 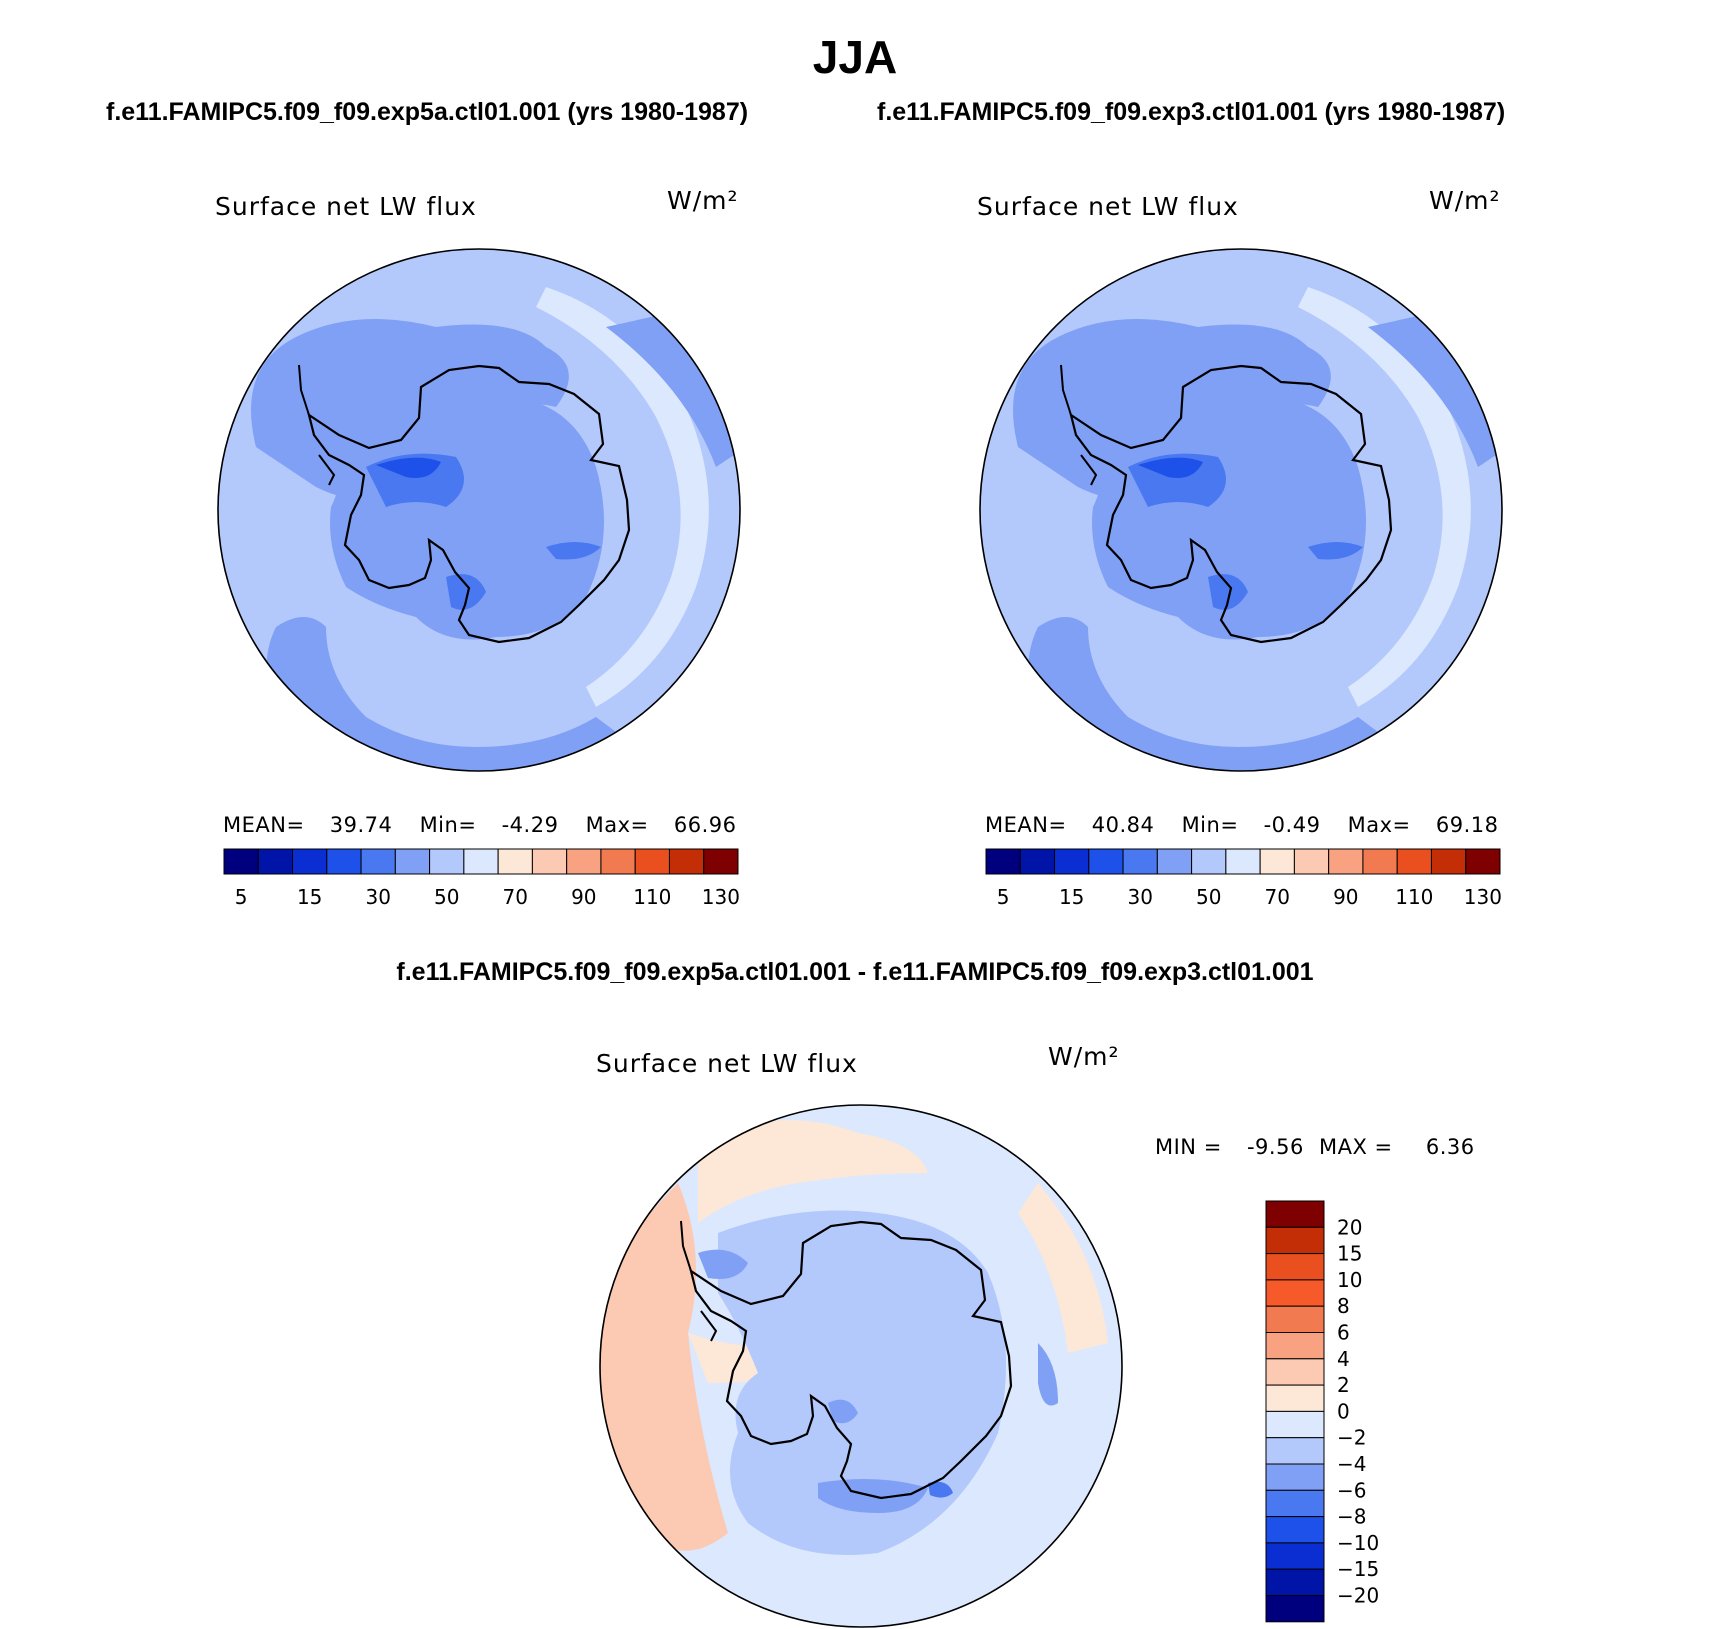 What do you see at coordinates (1349, 1227) in the screenshot?
I see `colorbar-tick-label: 20` at bounding box center [1349, 1227].